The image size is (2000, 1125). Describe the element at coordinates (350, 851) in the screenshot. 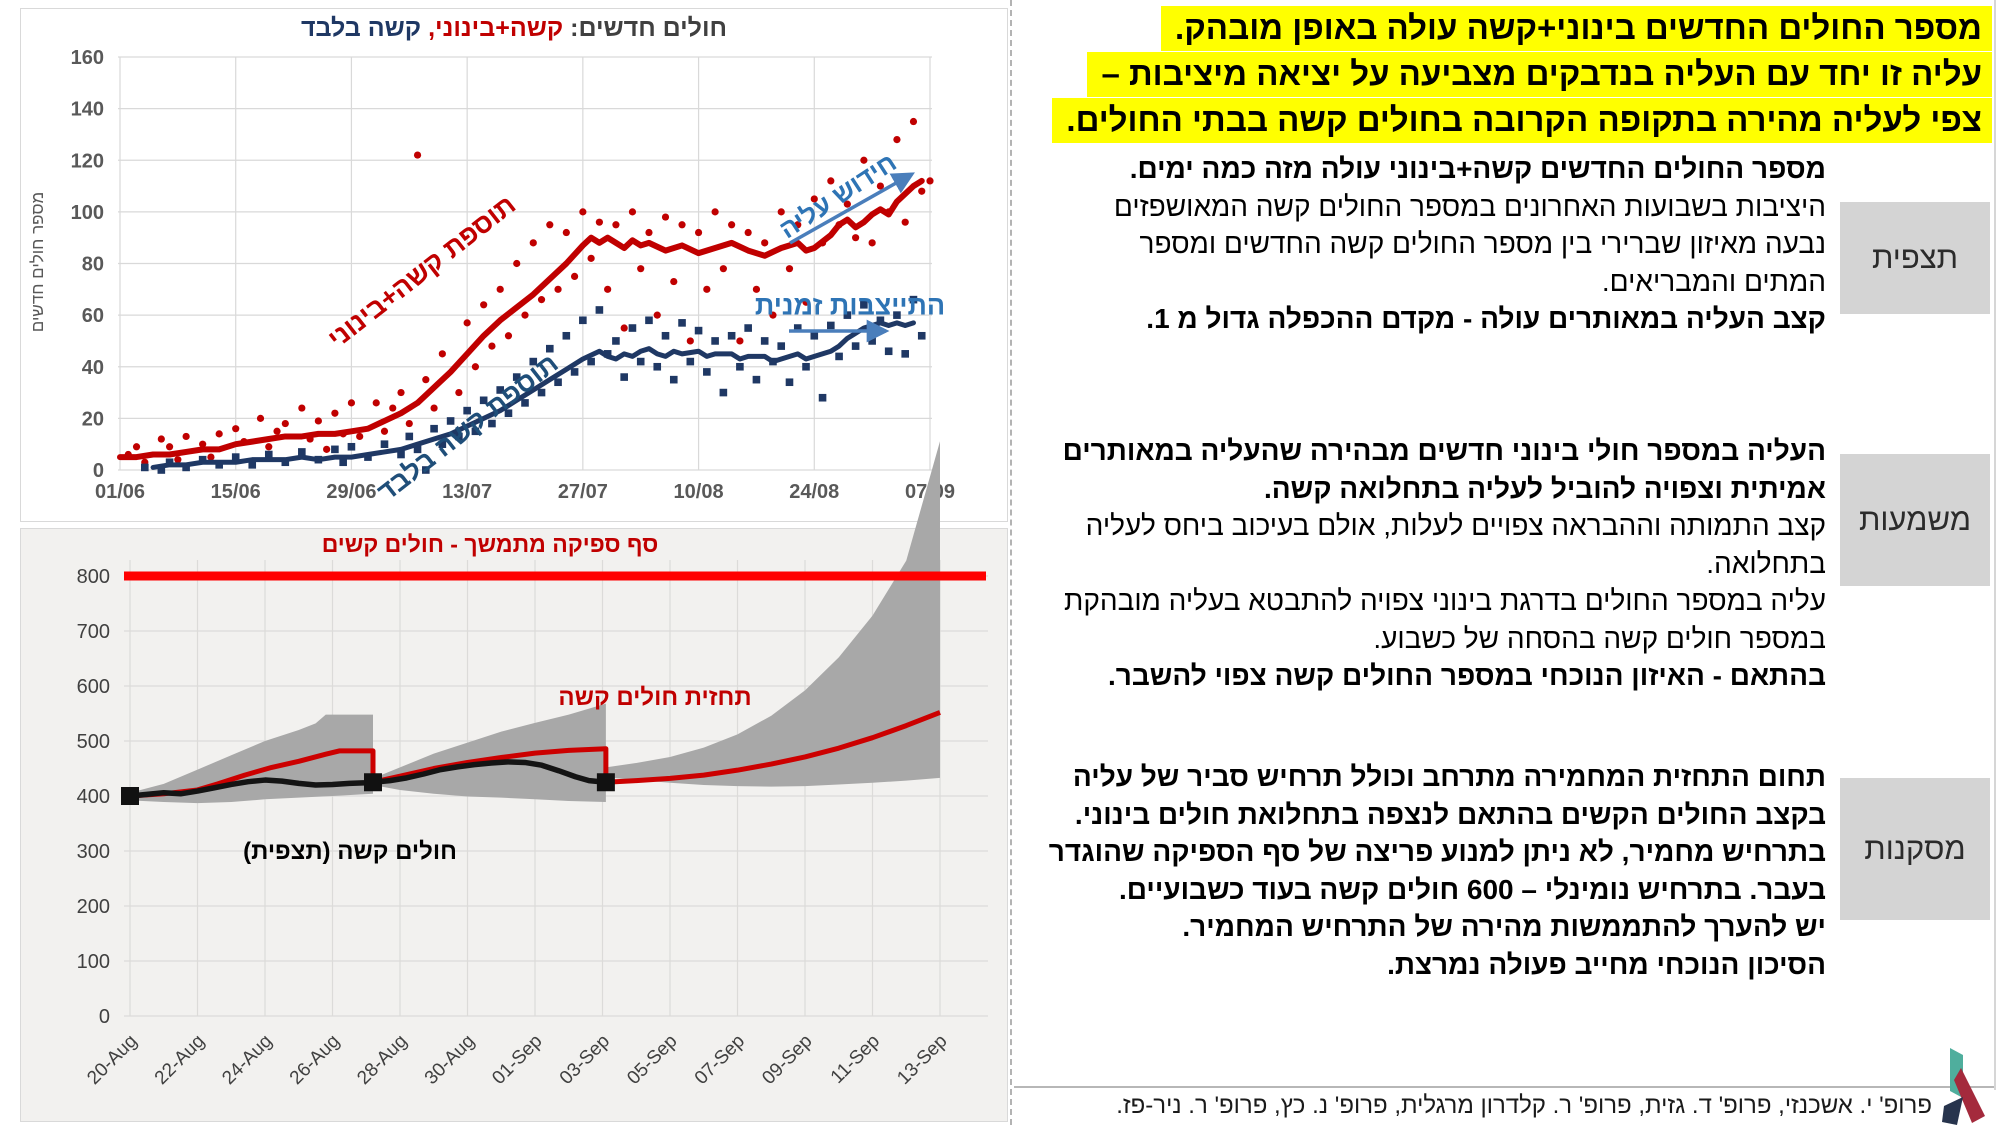

I see `observed-label: חולים קשה (תצפית)` at that location.